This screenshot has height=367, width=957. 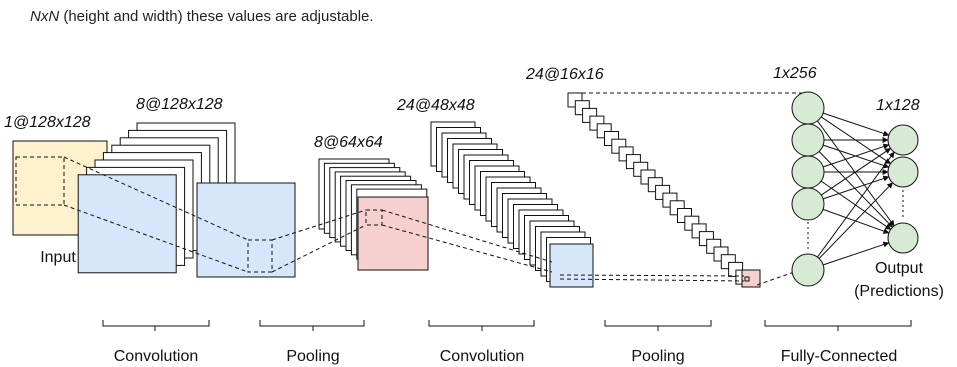 What do you see at coordinates (47, 122) in the screenshot?
I see `input-dims: 1@128x128` at bounding box center [47, 122].